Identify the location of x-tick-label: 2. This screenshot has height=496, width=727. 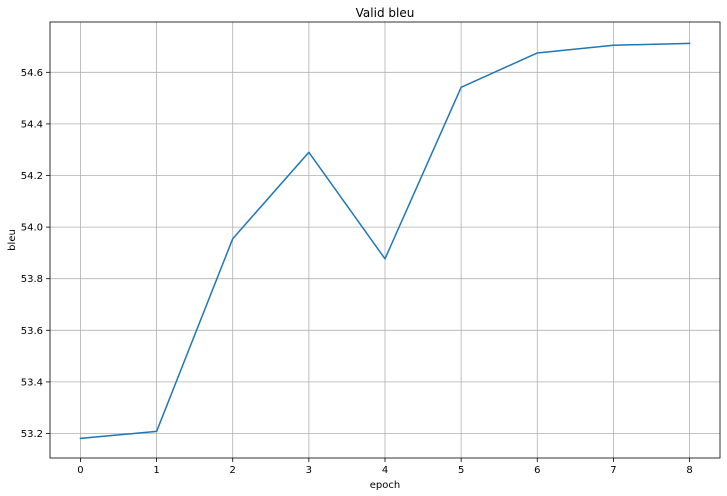
(233, 470).